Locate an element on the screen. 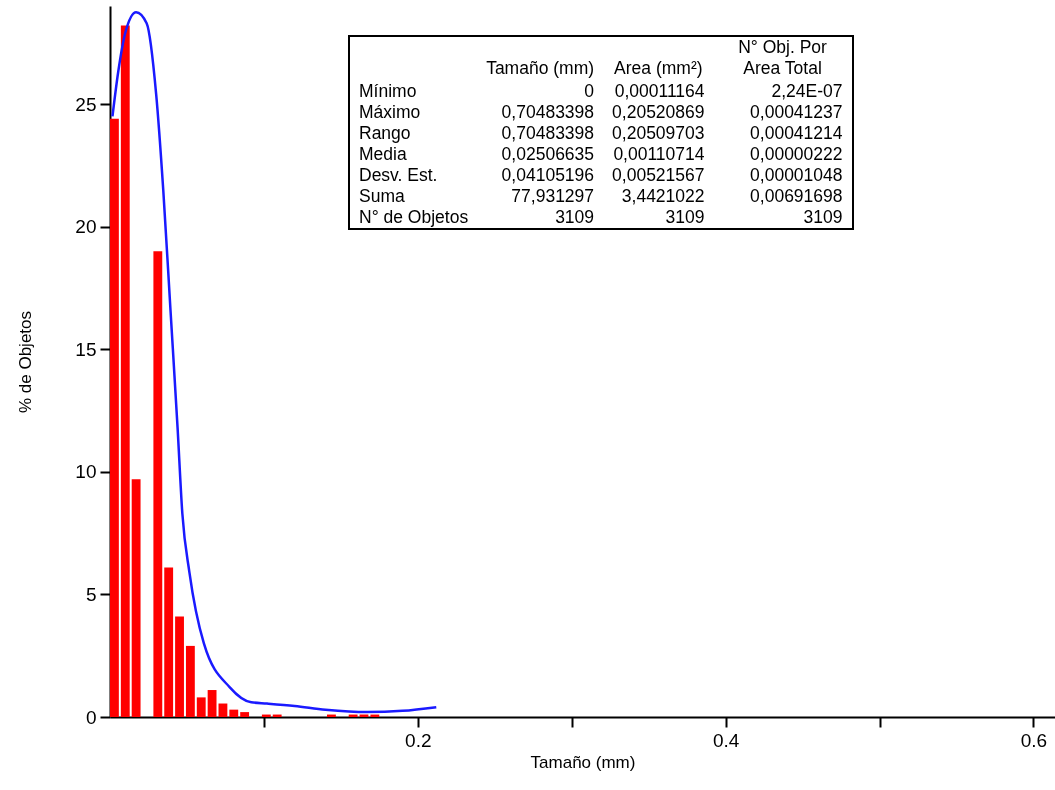 The width and height of the screenshot is (1055, 790). annotation: 0,20520869 is located at coordinates (658, 112).